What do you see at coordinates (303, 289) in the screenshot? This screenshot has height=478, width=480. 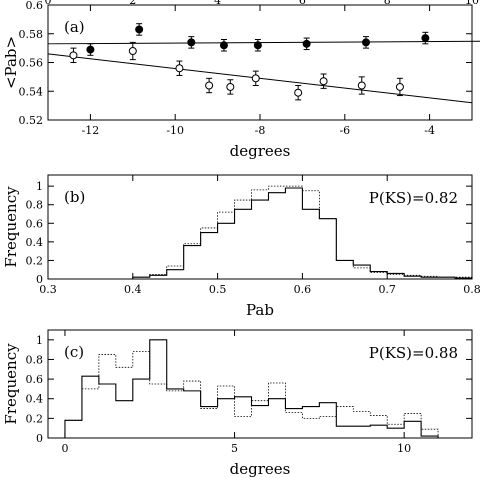 I see `x-tick-label: 0.6` at bounding box center [303, 289].